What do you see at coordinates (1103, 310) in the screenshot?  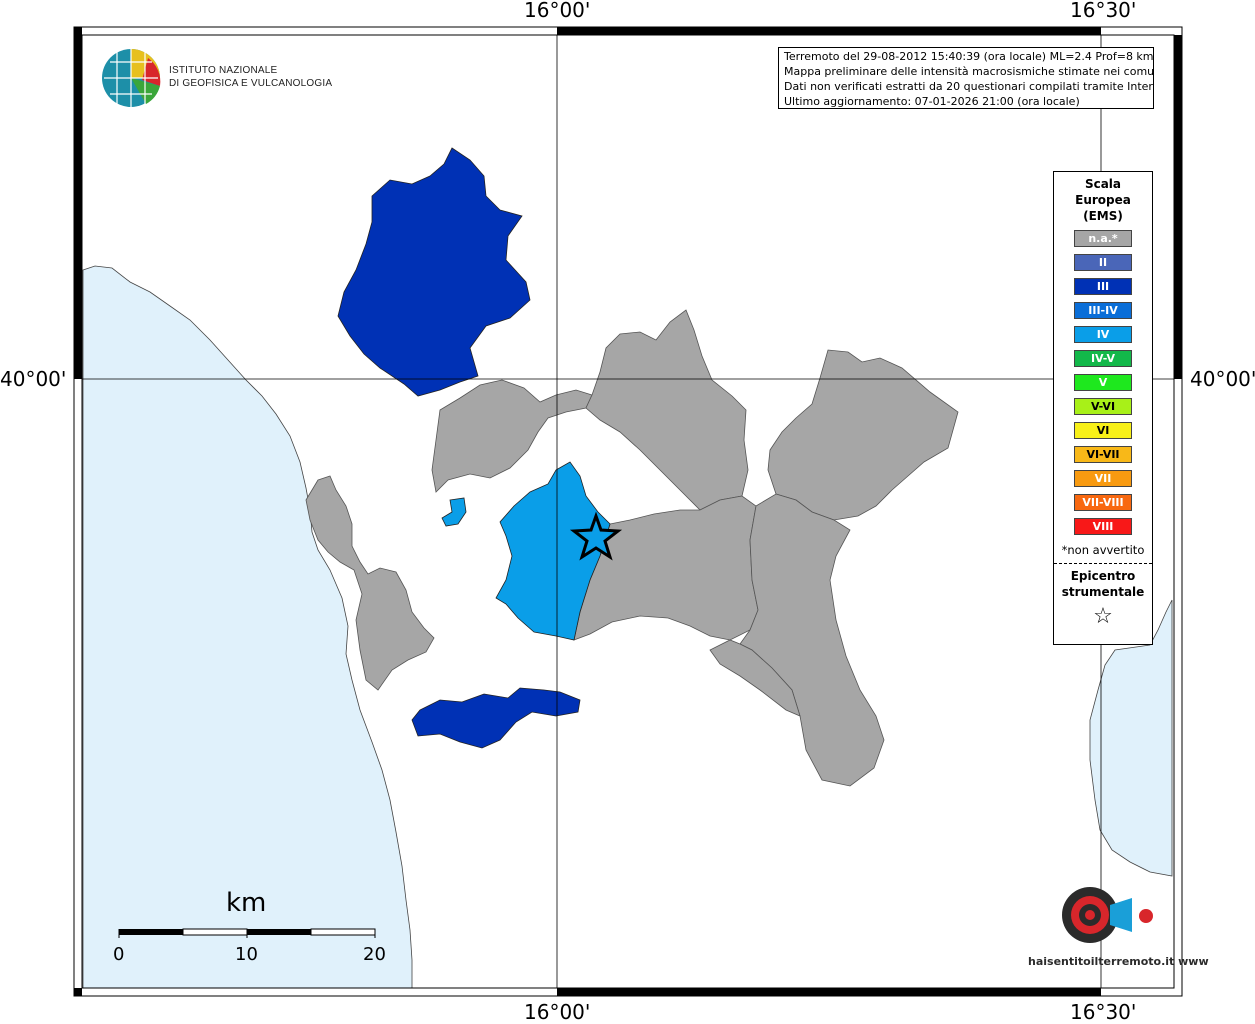 I see `legend-item-iiiiv: III-IV` at bounding box center [1103, 310].